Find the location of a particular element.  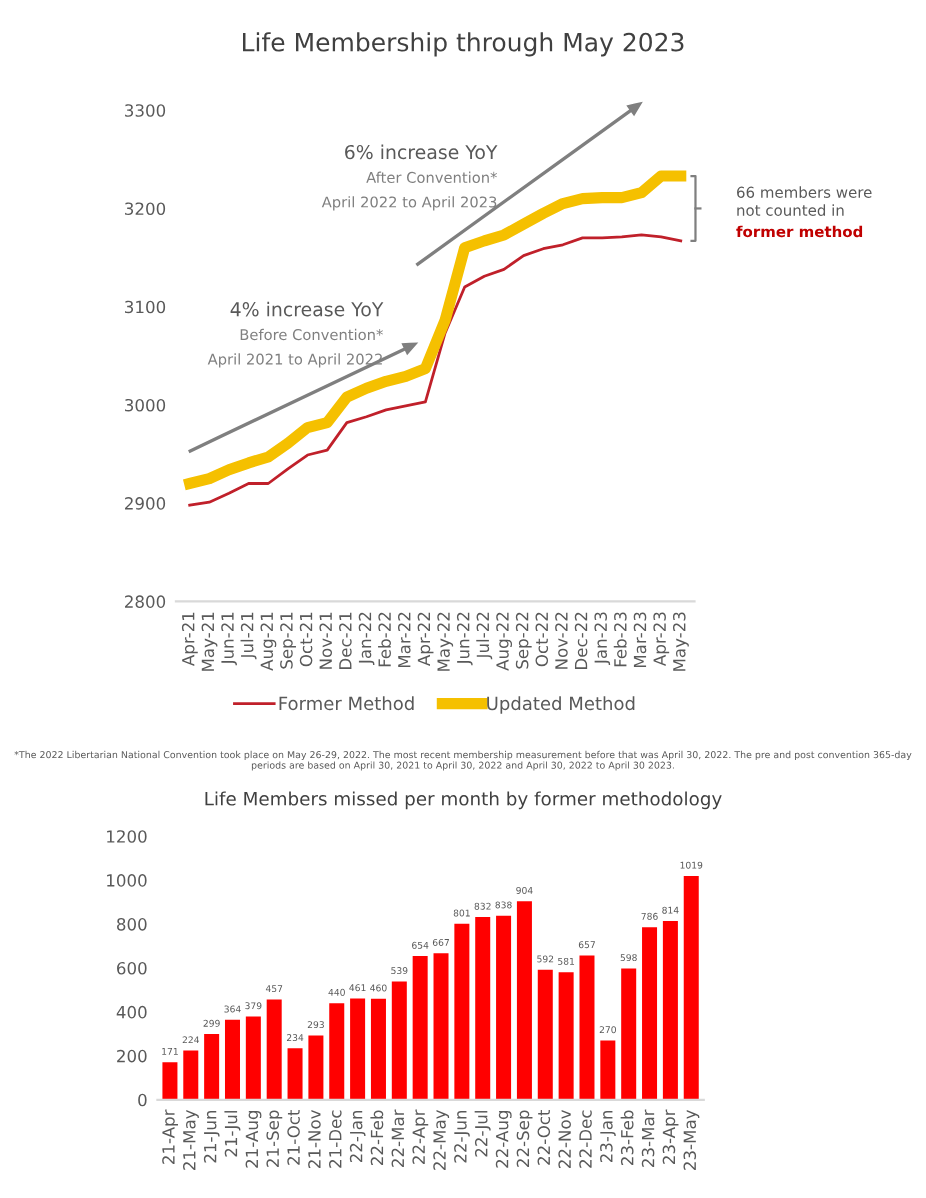

x-tick-label: 21-Sep is located at coordinates (274, 1138).